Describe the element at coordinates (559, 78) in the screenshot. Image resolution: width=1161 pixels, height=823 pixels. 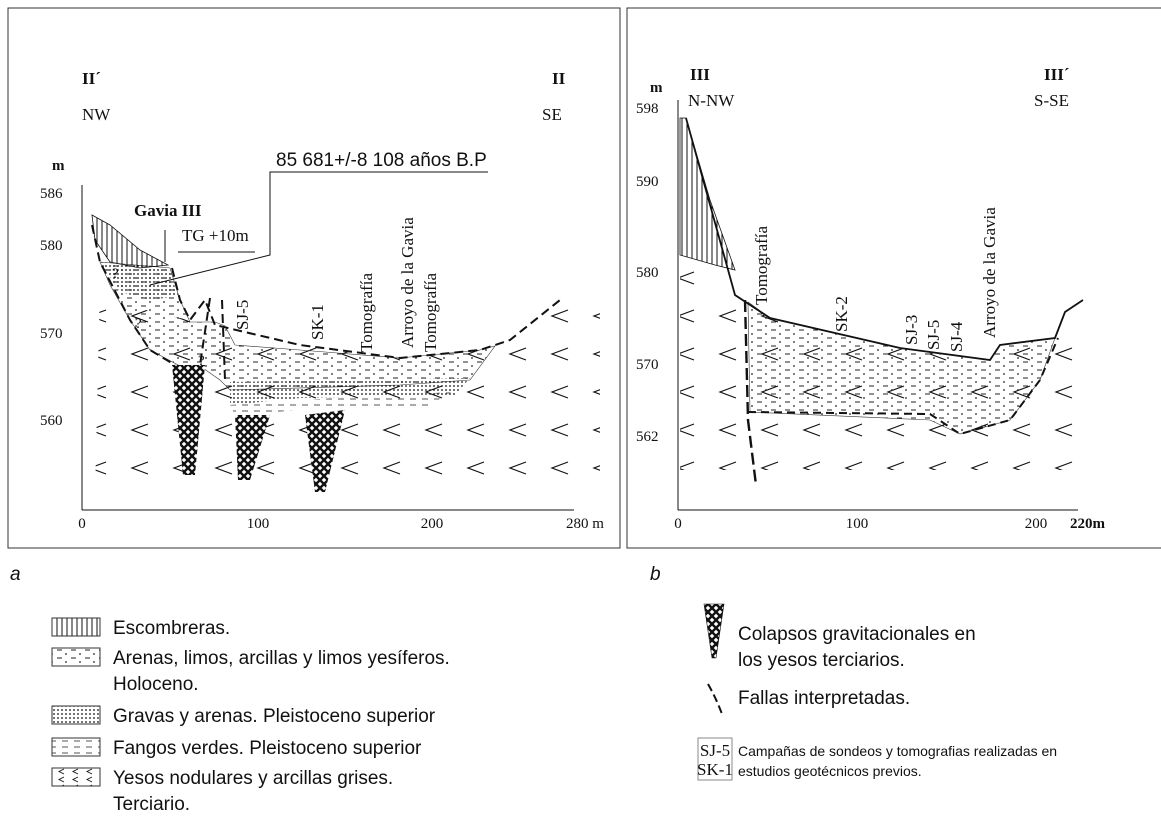
I see `section-label: II` at that location.